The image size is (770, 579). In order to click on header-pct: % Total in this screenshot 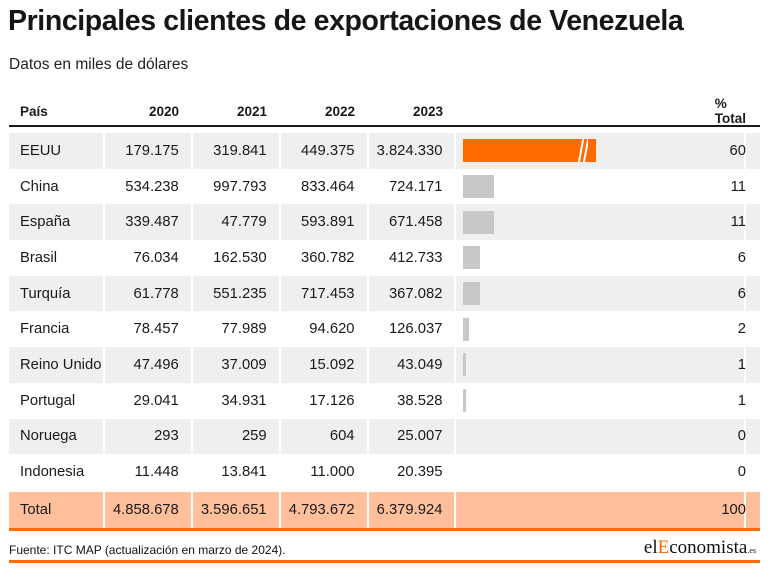, I will do `click(730, 111)`.